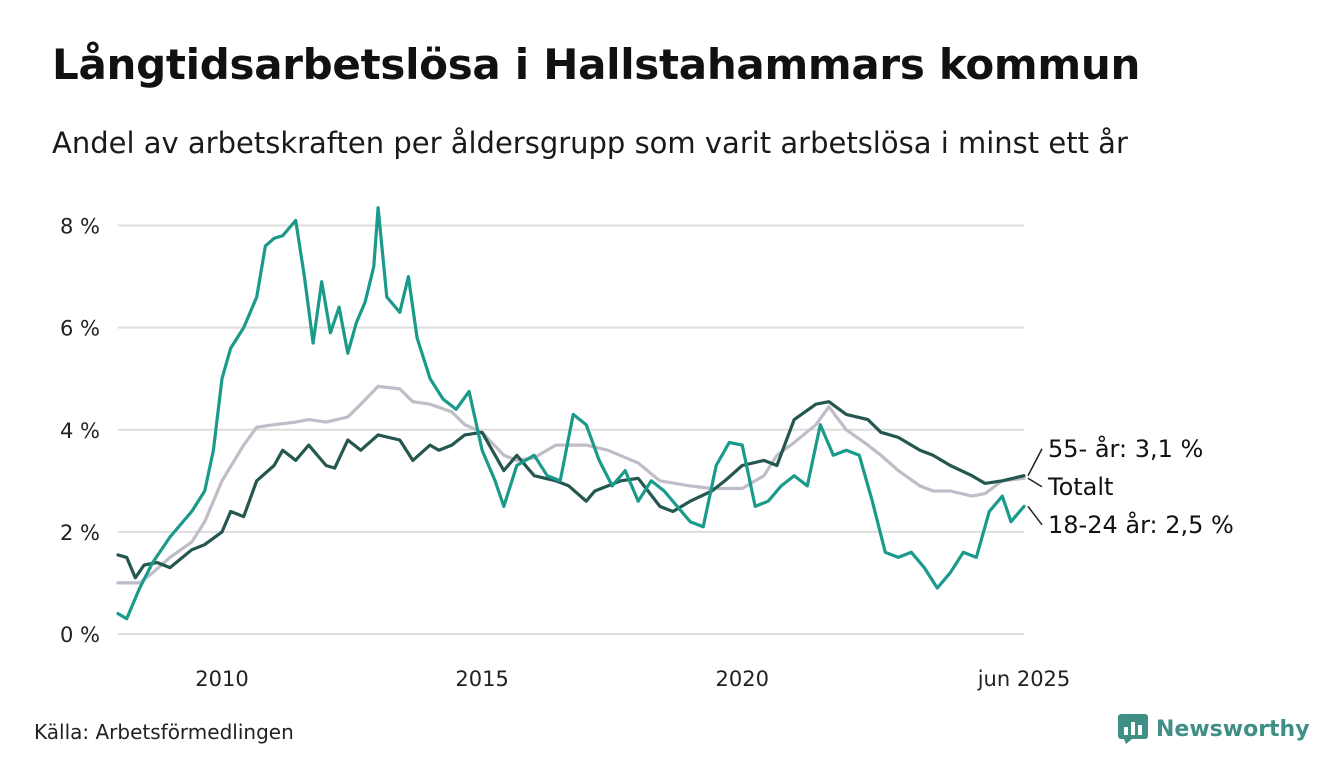 This screenshot has width=1340, height=780. What do you see at coordinates (221, 679) in the screenshot?
I see `x-tick-label: 2010` at bounding box center [221, 679].